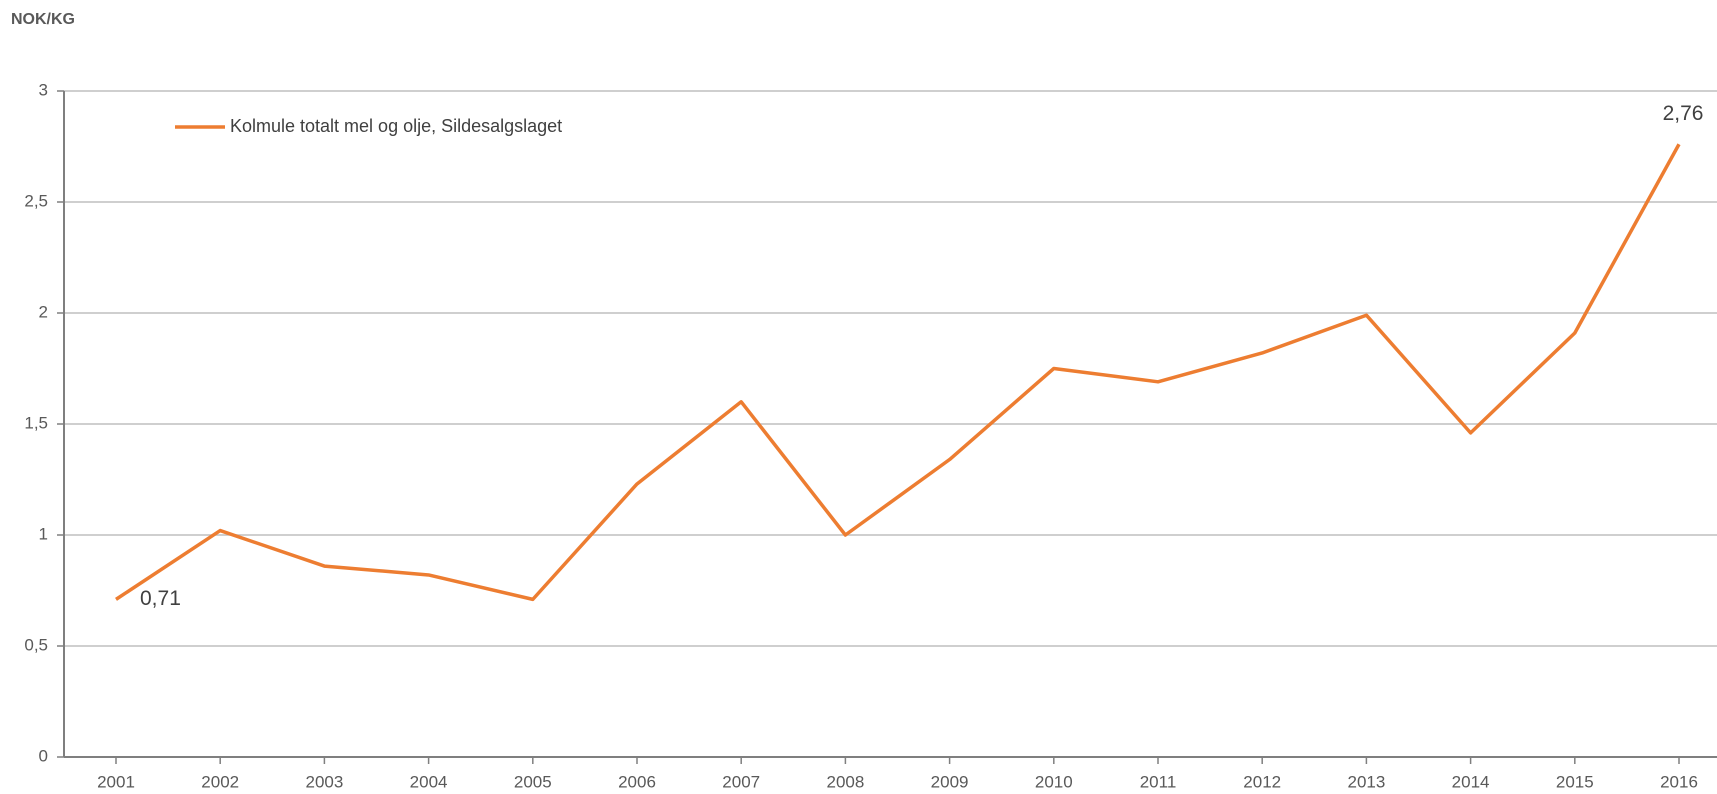 This screenshot has height=794, width=1717. I want to click on y-tick-label: 0,5, so click(36, 644).